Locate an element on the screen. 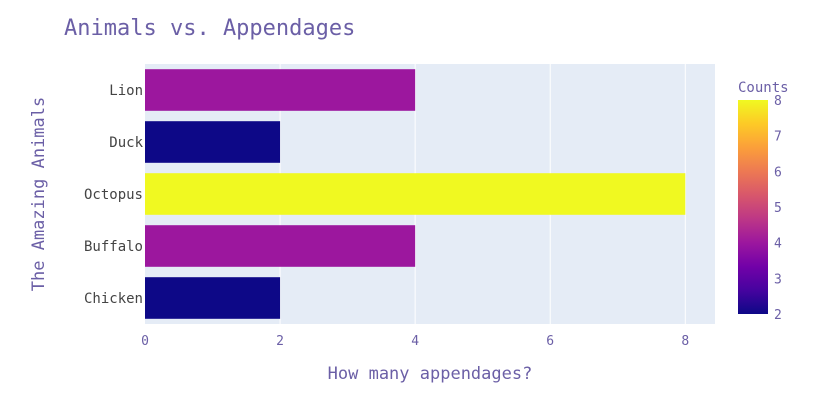  colorbar-tick-label: 7 is located at coordinates (778, 137).